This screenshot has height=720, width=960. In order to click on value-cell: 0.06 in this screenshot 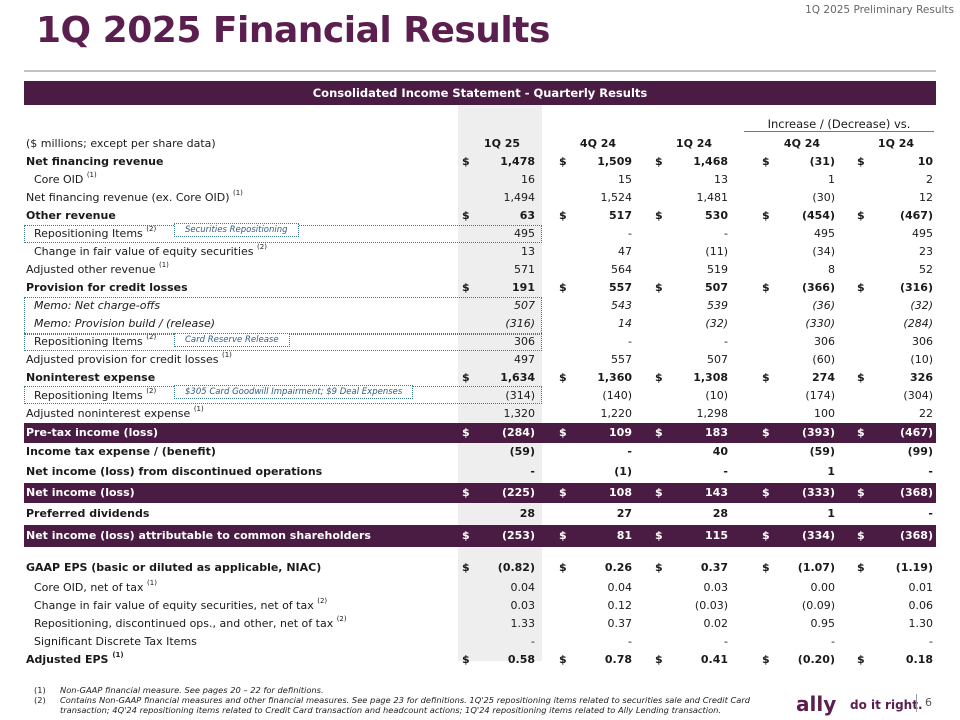, I will do `click(921, 605)`.